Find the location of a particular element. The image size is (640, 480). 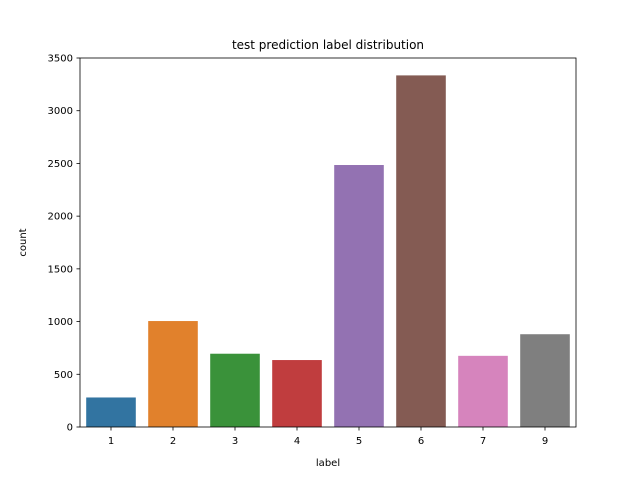

y-axis-ticks: 0 500 1000 1500 2000 2500 3000 3500 is located at coordinates (64, 244).